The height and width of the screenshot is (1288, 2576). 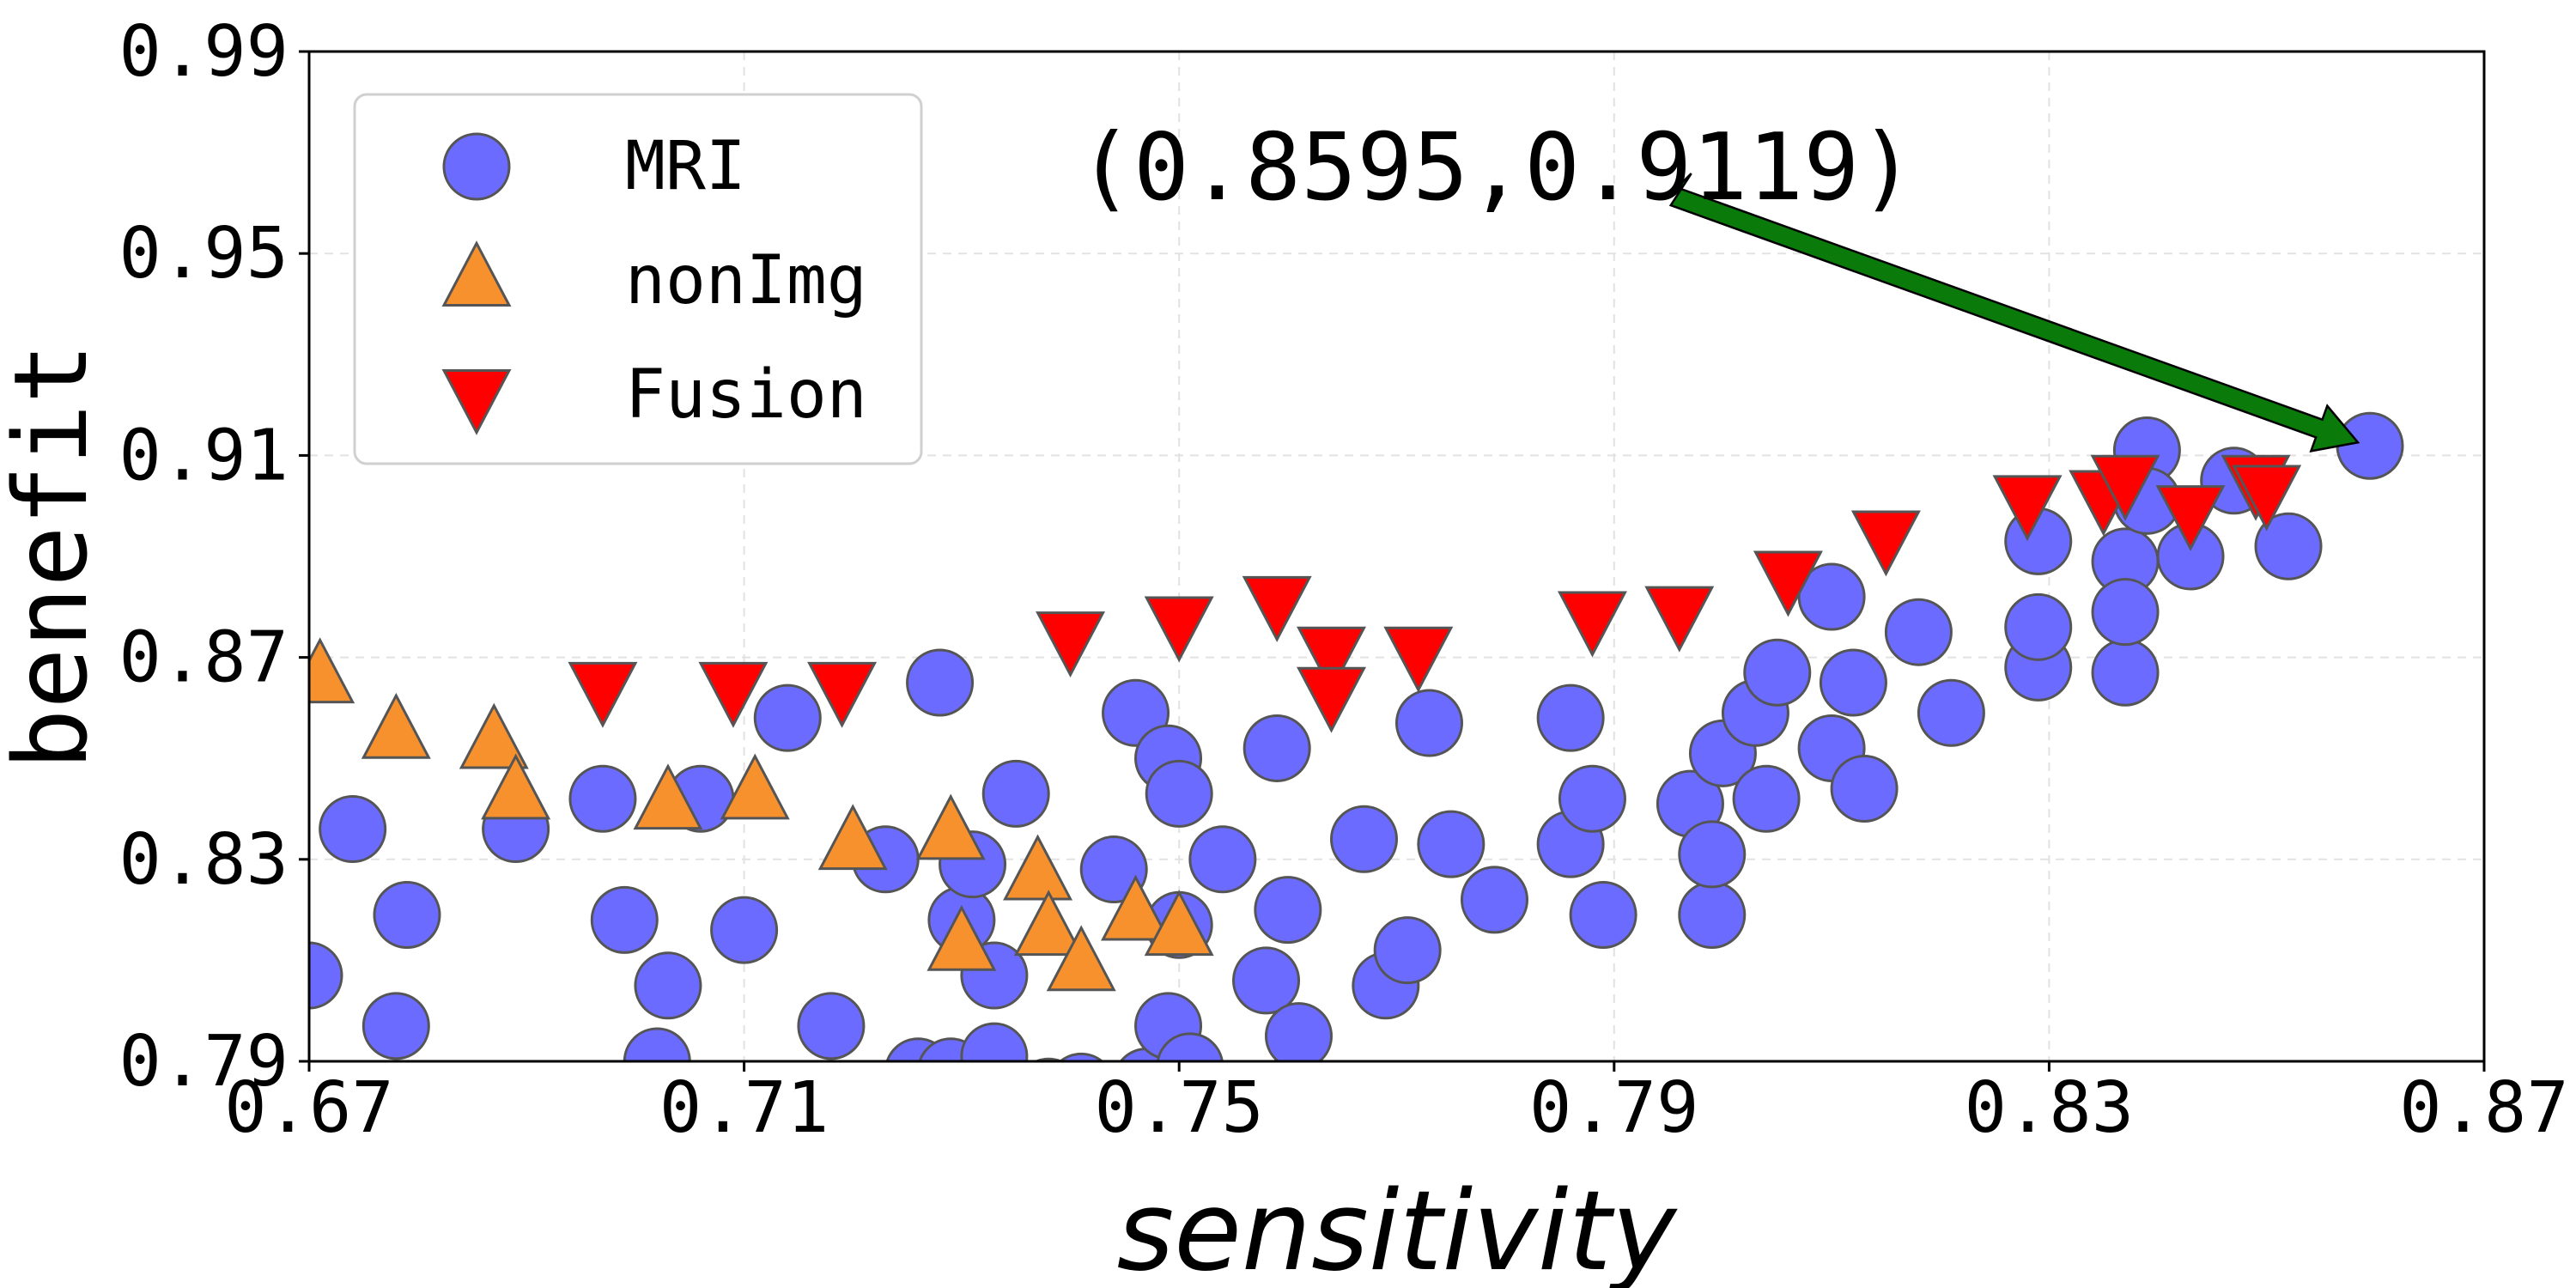 I want to click on legend-label-nonimg: nonImg, so click(x=746, y=280).